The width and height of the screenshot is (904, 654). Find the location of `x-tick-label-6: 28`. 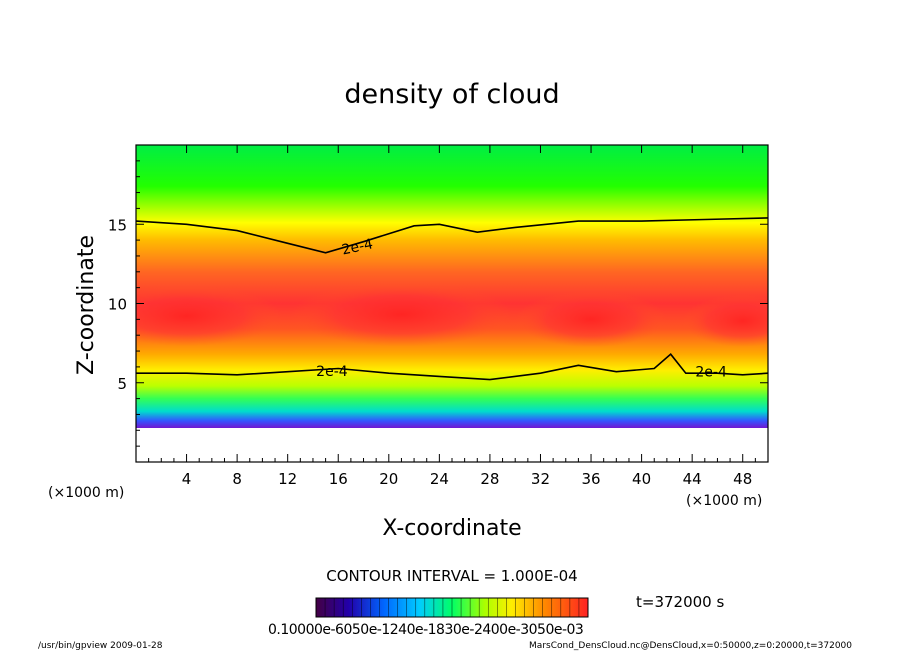

x-tick-label-6: 28 is located at coordinates (489, 479).